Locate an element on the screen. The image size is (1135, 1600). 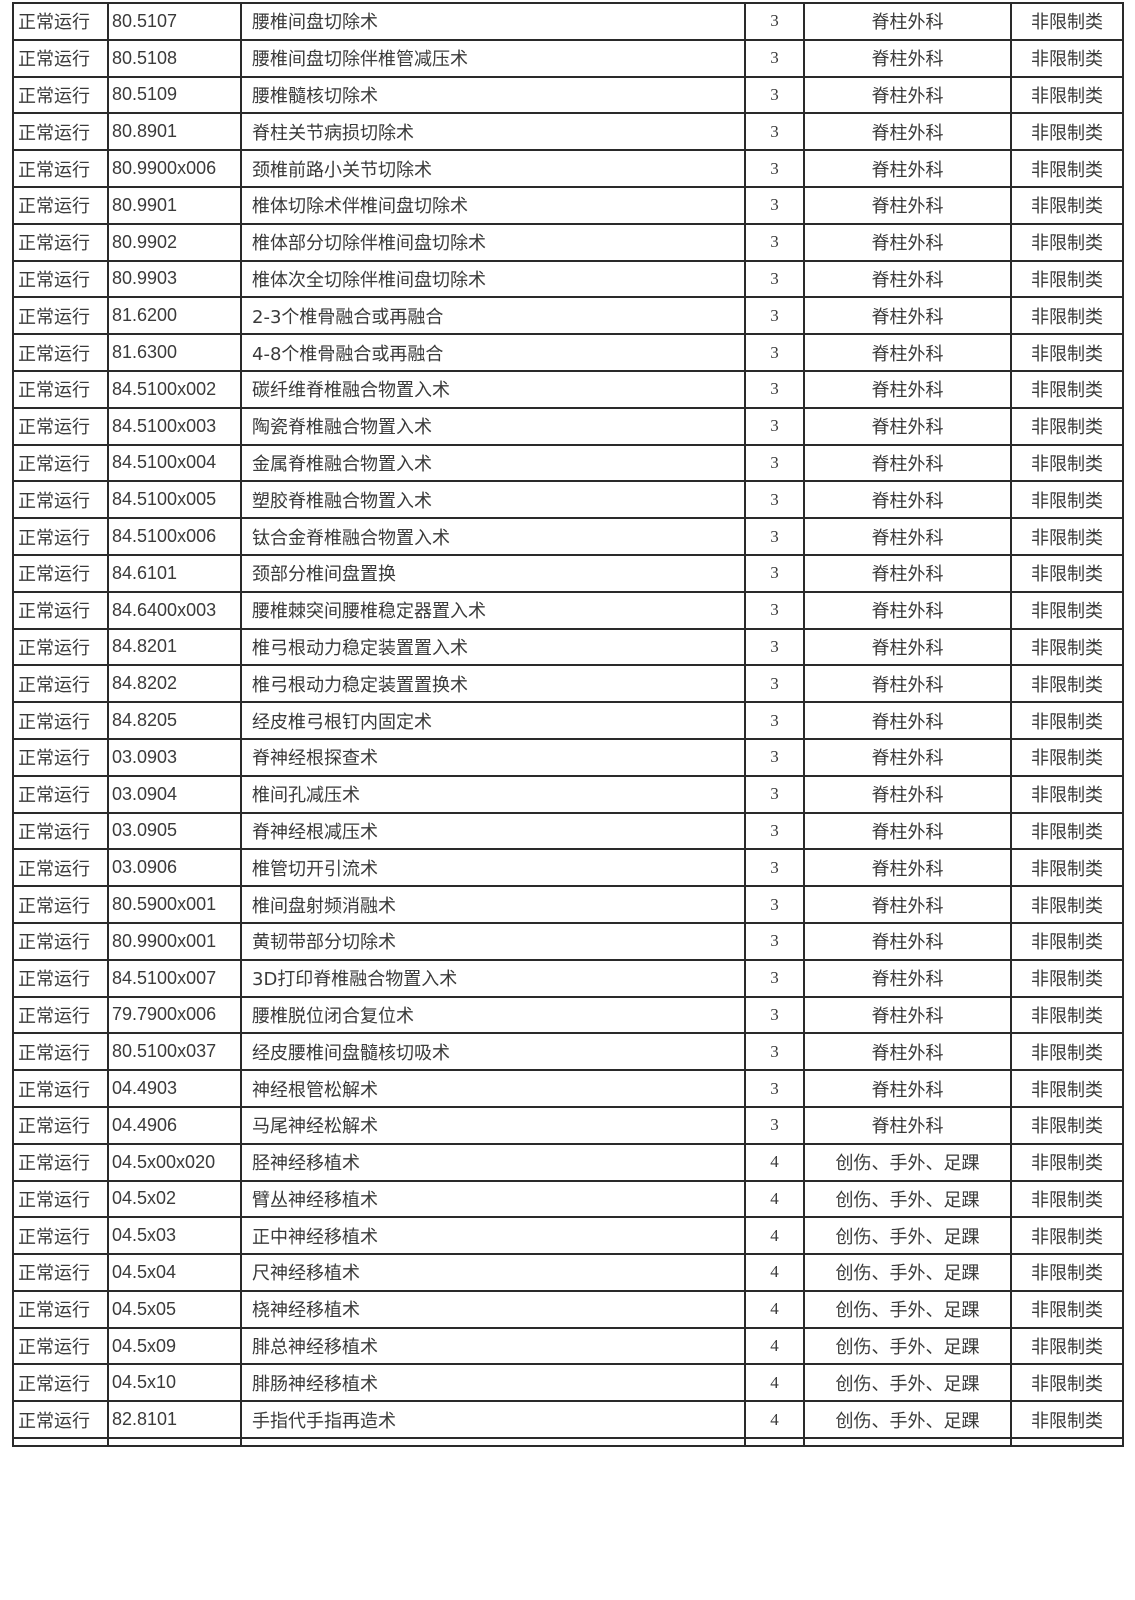
table-row: 正常运行 84.5100x006 钛合金脊椎融合物置入术 3 脊柱外科 非限制类 is located at coordinates (568, 536).